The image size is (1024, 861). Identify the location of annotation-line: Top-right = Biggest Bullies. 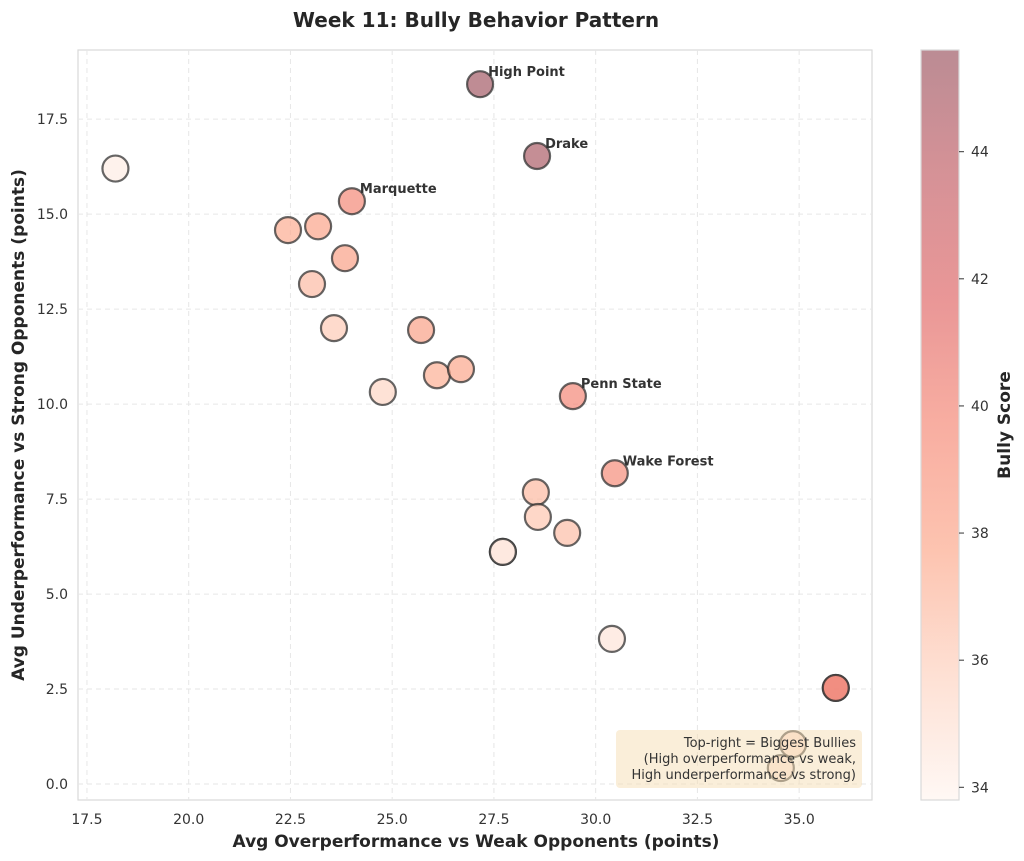
(769, 743).